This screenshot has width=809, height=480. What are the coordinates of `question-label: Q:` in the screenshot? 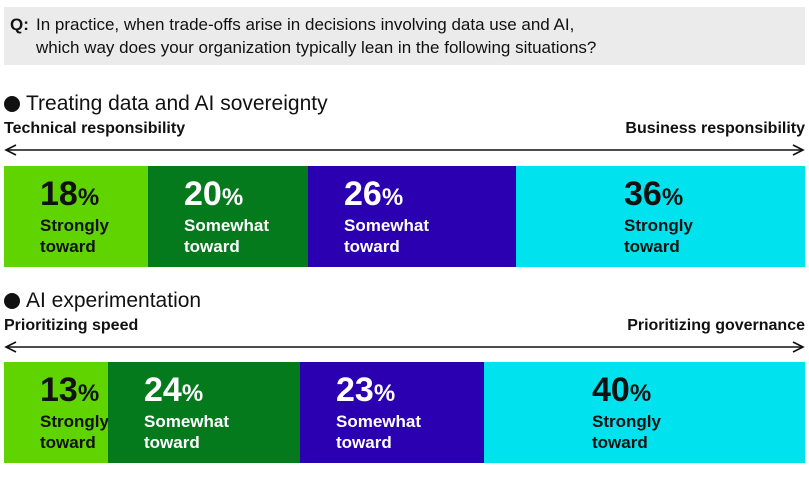 It's located at (19, 24).